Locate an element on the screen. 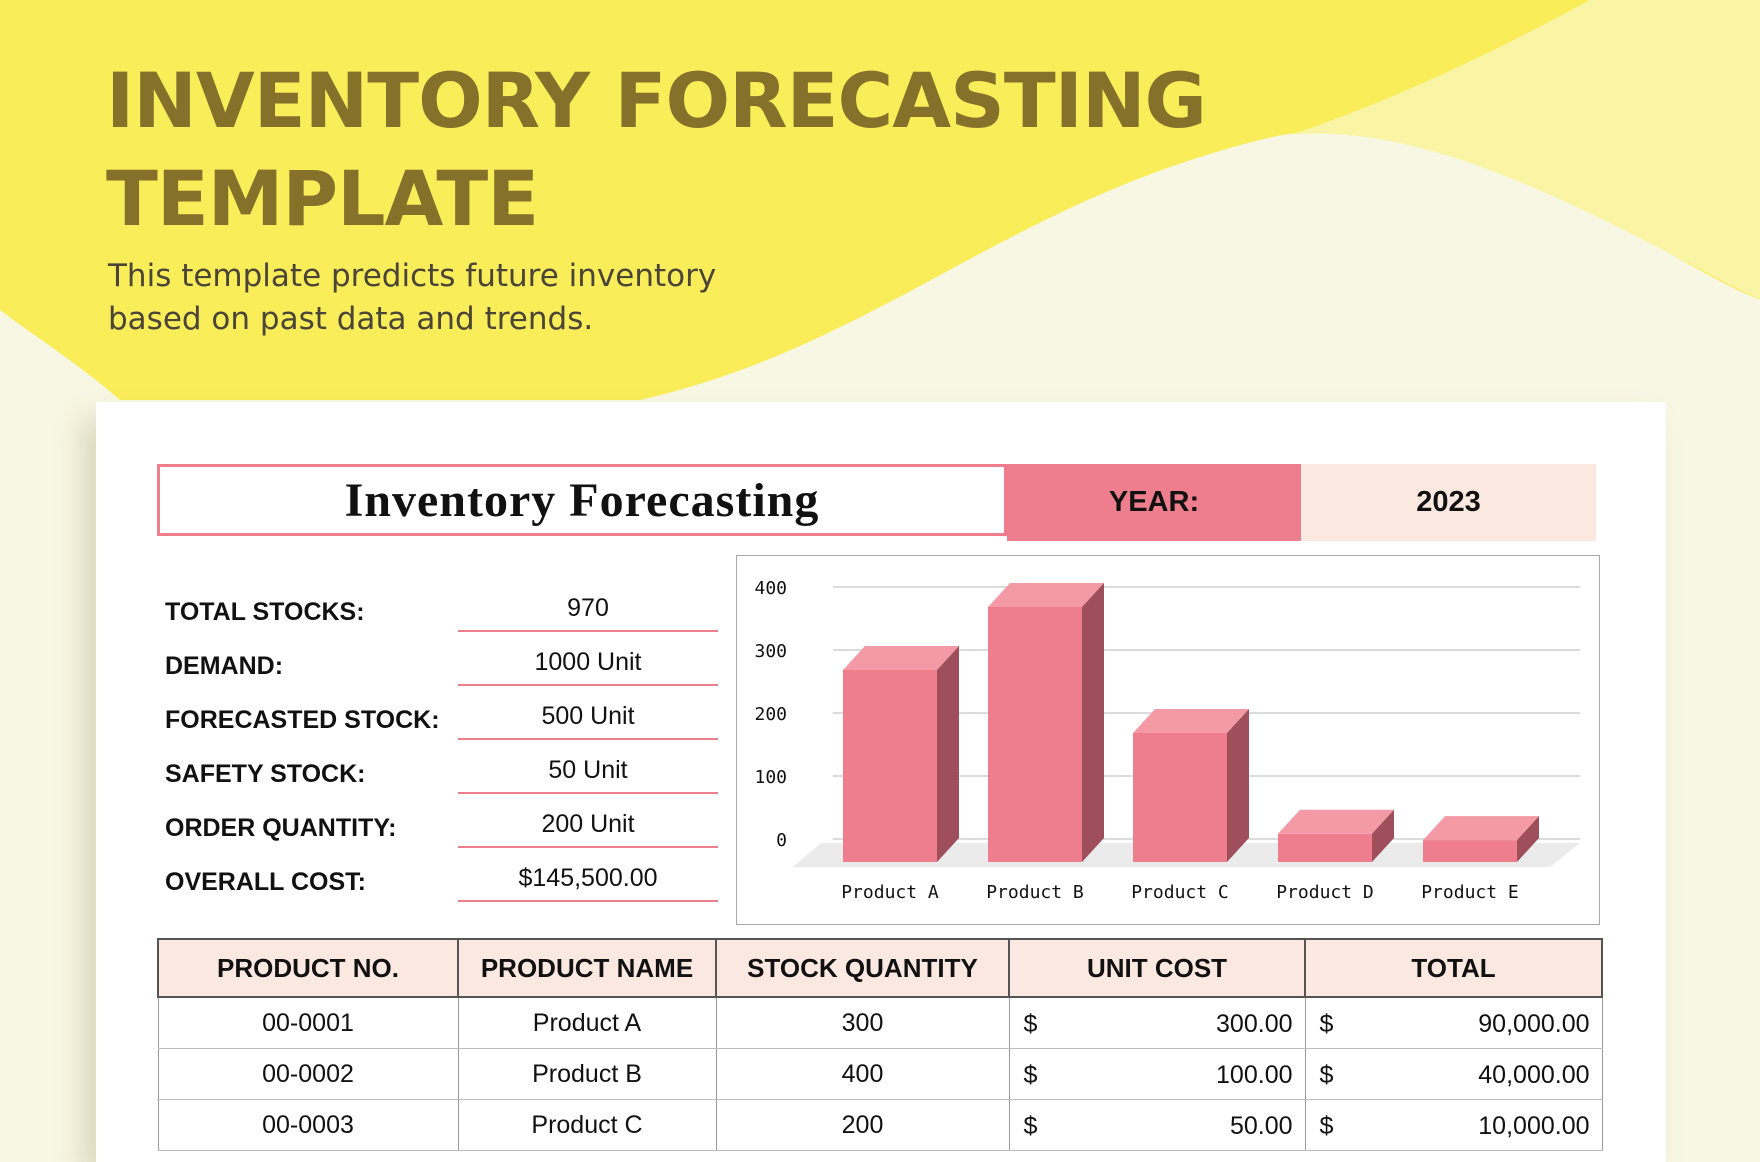  cell-unit-cost: $300.00 is located at coordinates (1157, 1023).